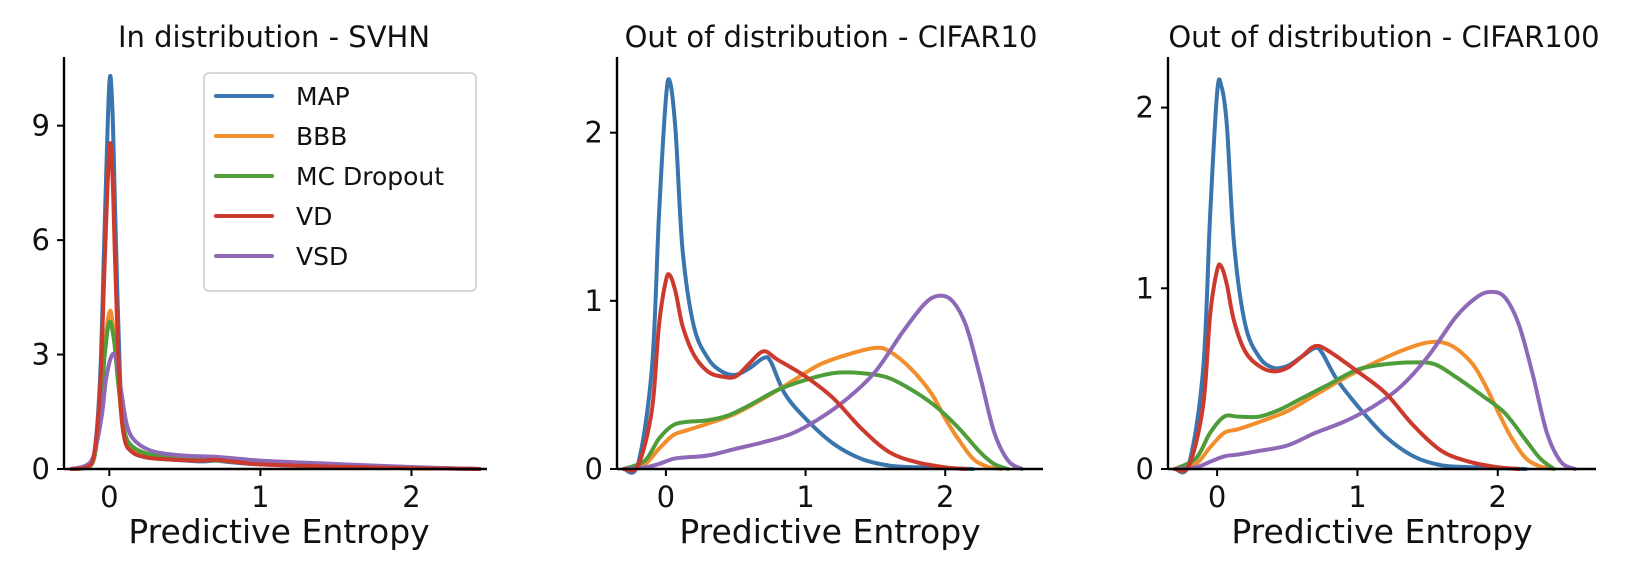  I want to click on panel-title: In distribution - SVHN, so click(274, 37).